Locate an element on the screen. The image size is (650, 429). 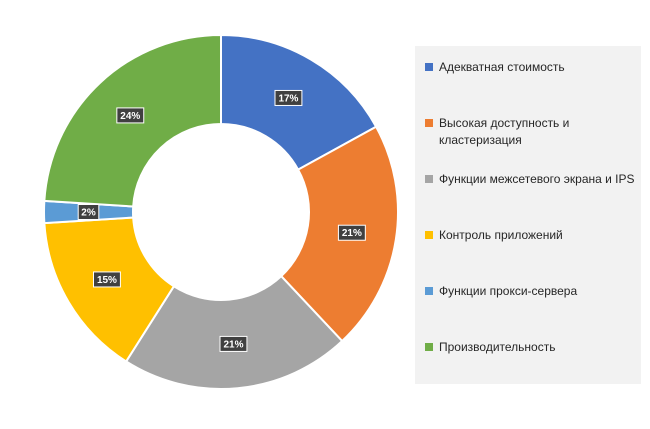
legend-label: Функции прокси-сервера is located at coordinates (508, 291).